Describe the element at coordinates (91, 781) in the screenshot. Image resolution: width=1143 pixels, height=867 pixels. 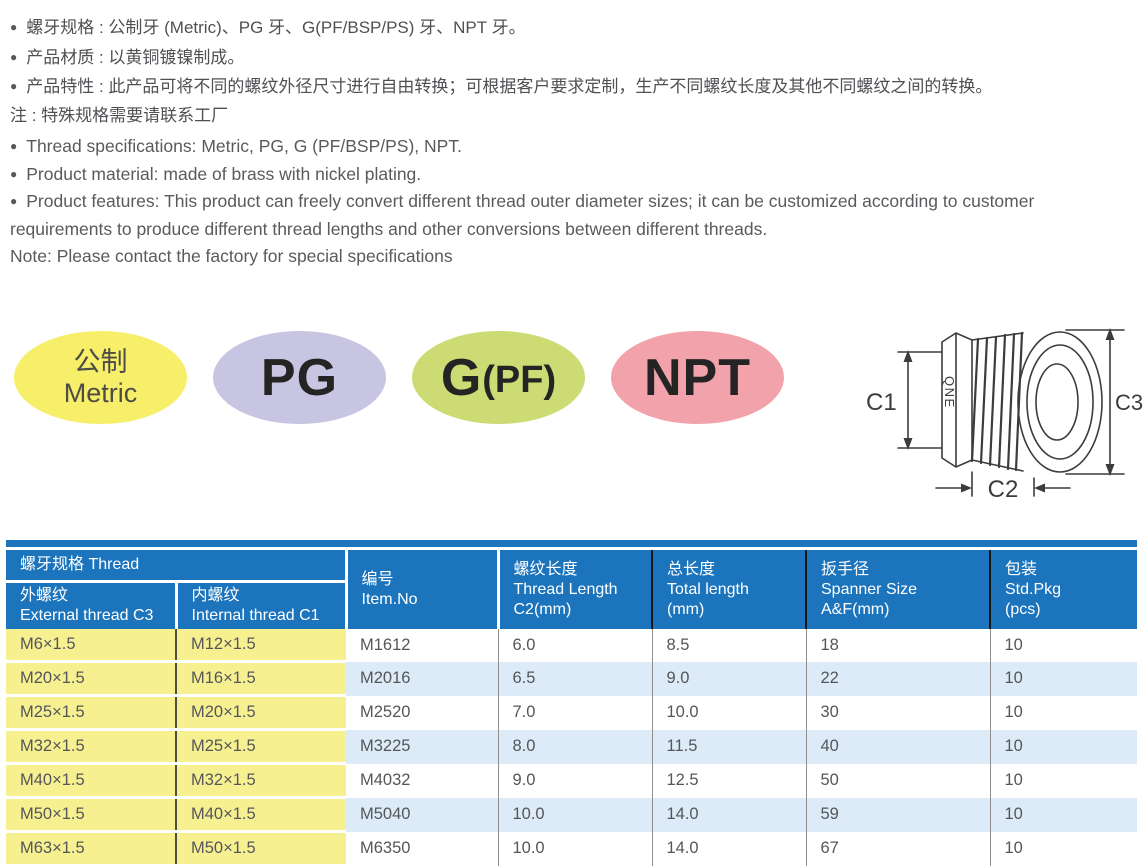
I see `table-cell: M40×1.5` at that location.